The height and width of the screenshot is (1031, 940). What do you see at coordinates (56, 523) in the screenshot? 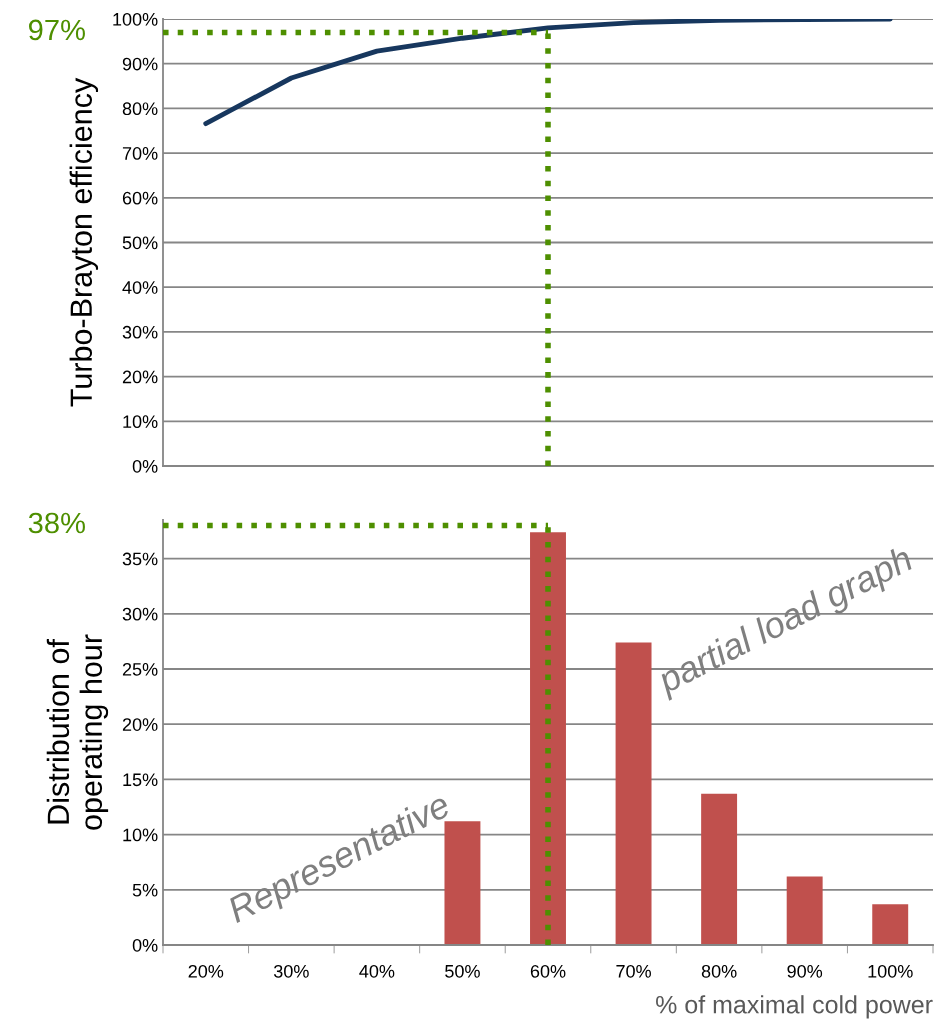
I see `ref-line-label: 38%` at bounding box center [56, 523].